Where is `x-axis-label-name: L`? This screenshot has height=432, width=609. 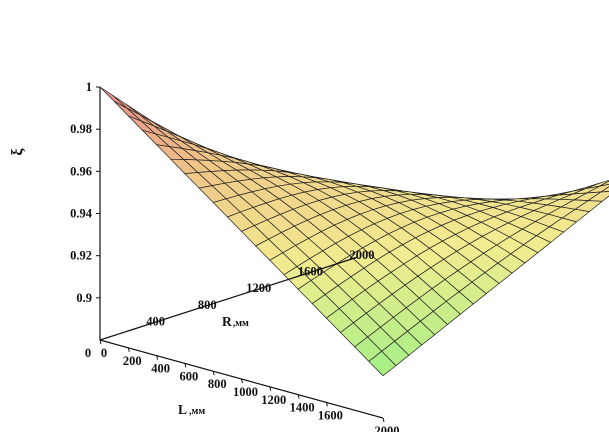
x-axis-label-name: L is located at coordinates (182, 409).